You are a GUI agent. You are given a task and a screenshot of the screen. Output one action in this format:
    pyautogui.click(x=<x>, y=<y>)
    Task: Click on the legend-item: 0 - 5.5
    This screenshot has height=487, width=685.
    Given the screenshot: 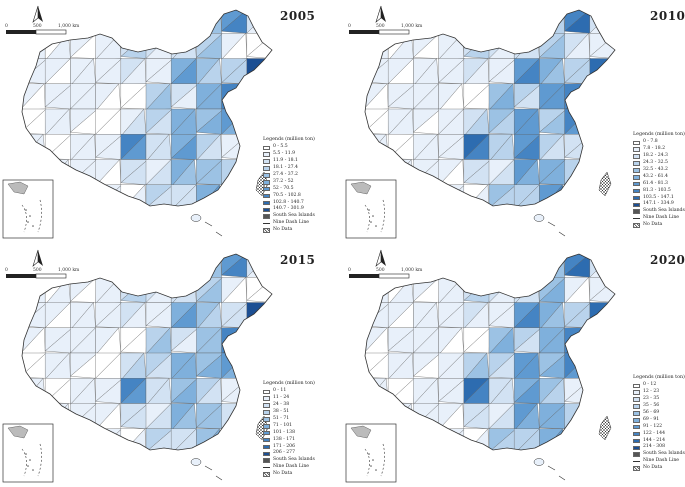 What is the action you would take?
    pyautogui.click(x=289, y=147)
    